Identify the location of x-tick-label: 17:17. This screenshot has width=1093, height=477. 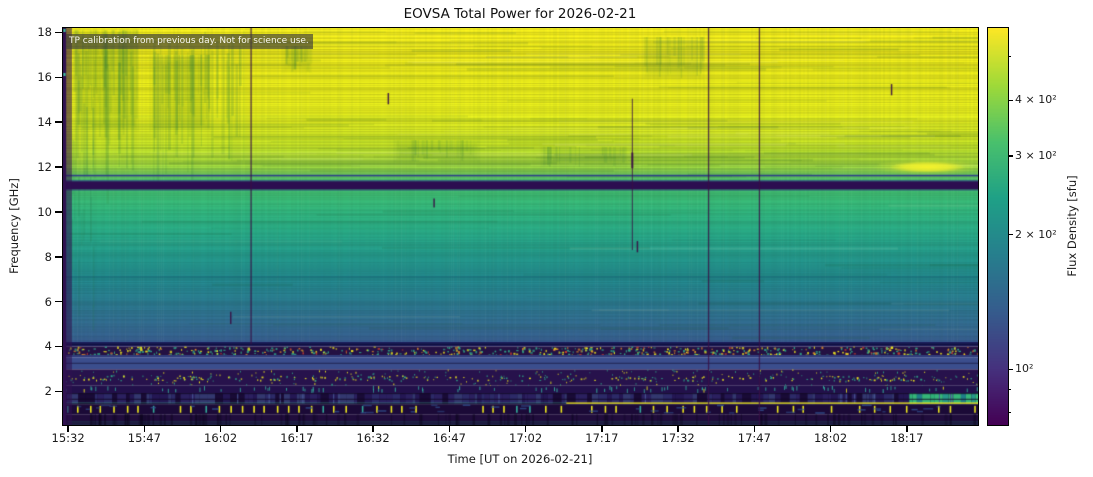
(602, 438).